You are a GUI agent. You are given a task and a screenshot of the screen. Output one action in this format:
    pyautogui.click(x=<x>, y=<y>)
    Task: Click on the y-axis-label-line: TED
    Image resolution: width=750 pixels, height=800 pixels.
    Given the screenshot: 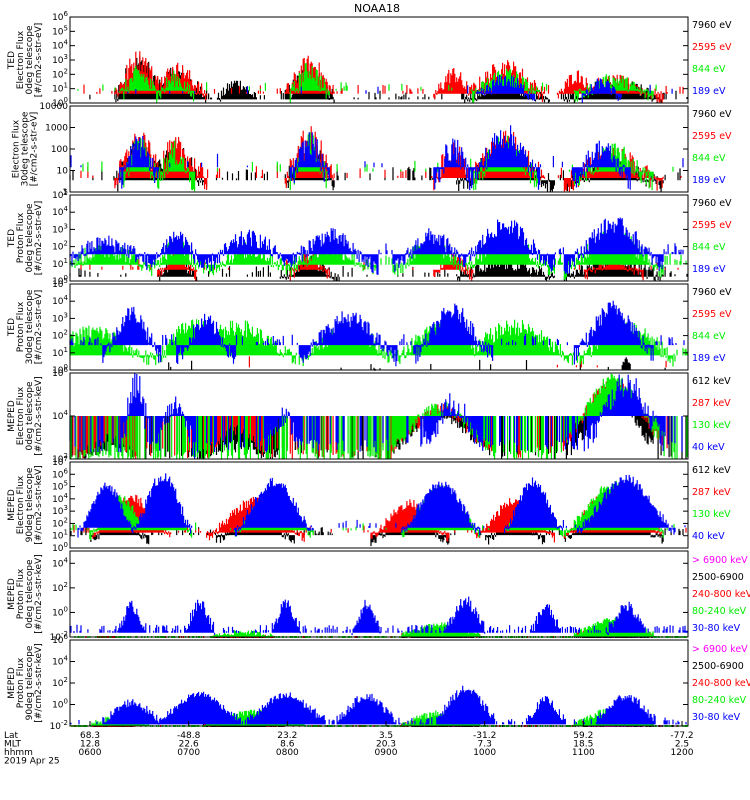 What is the action you would take?
    pyautogui.click(x=12, y=60)
    